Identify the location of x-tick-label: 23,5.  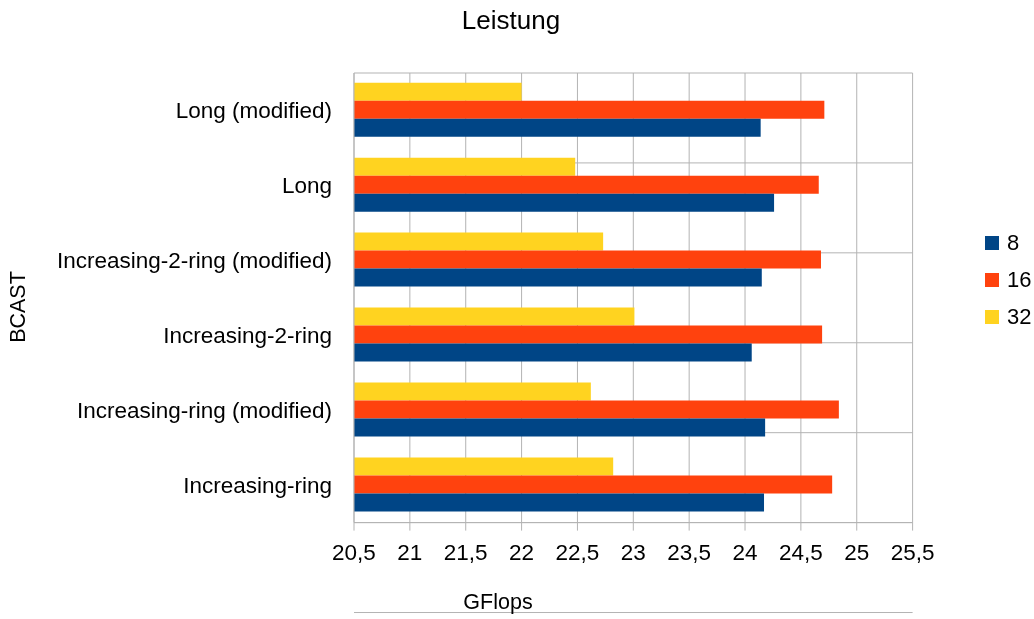
(689, 552).